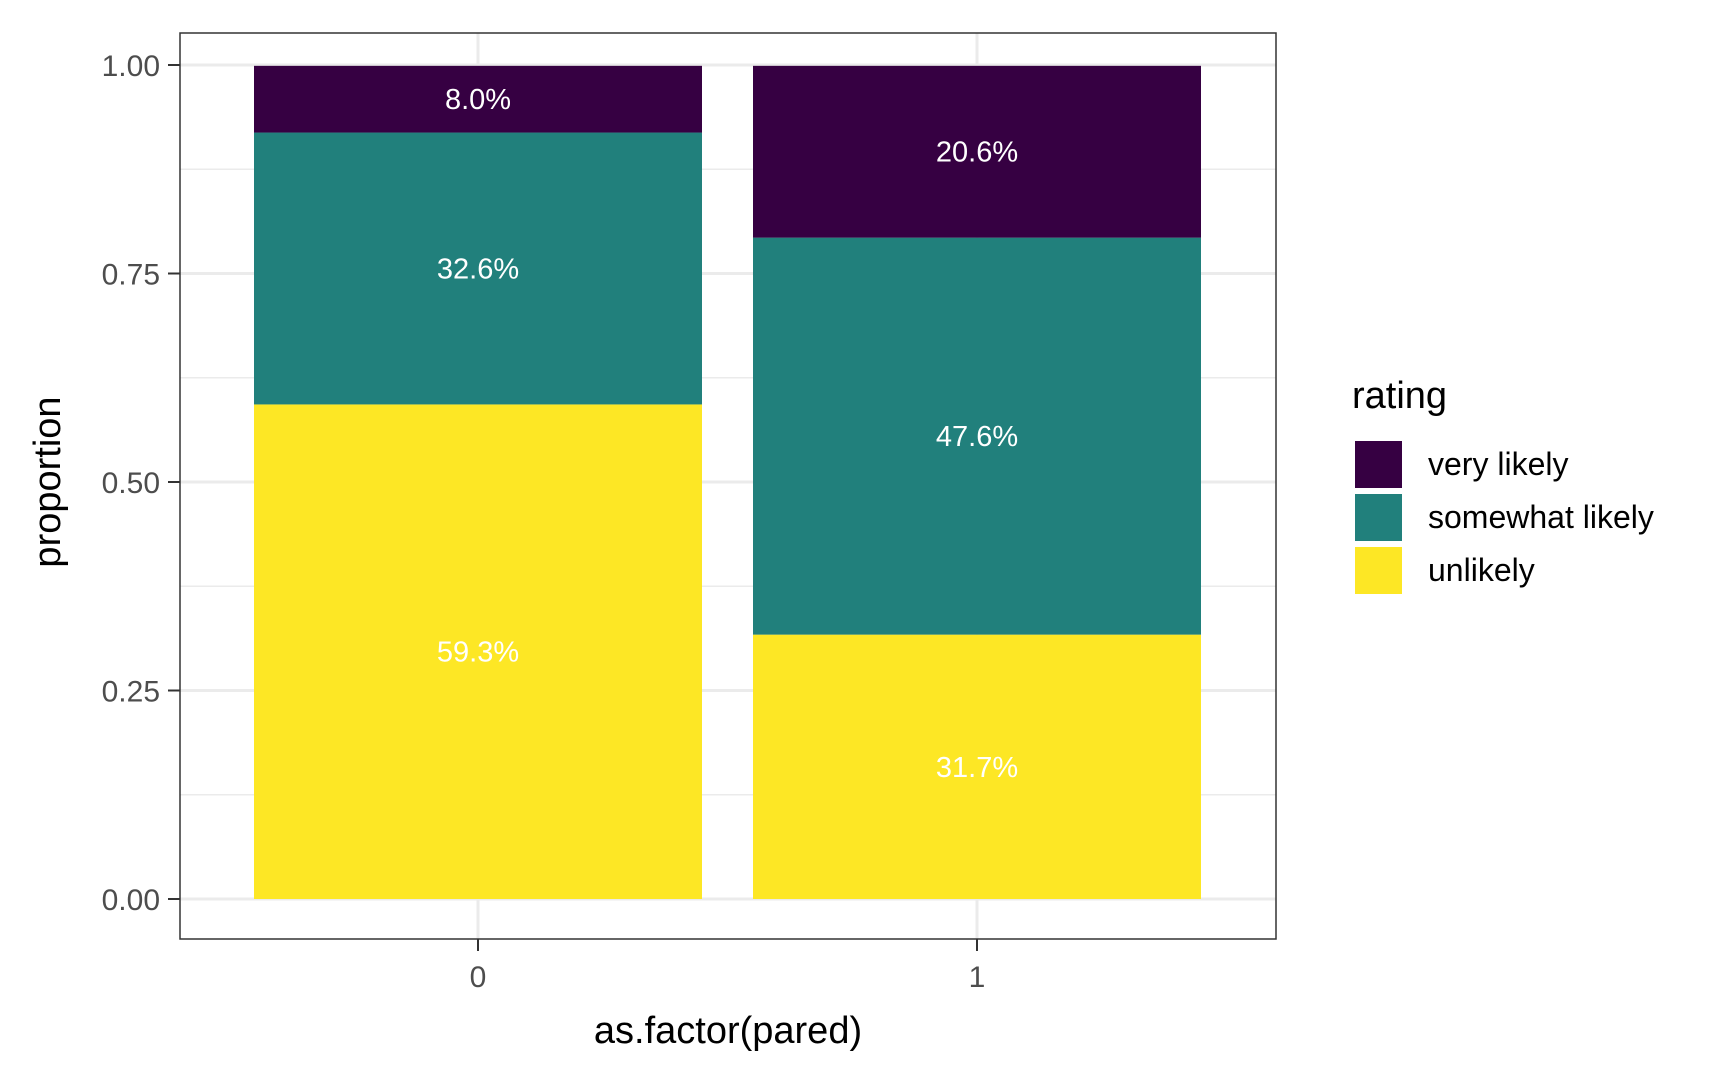 Image resolution: width=1728 pixels, height=1072 pixels. What do you see at coordinates (1541, 517) in the screenshot?
I see `legend-label: somewhat likely` at bounding box center [1541, 517].